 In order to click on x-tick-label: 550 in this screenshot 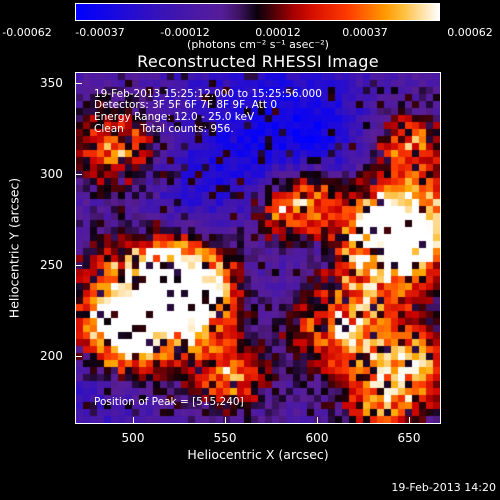, I will do `click(225, 438)`.